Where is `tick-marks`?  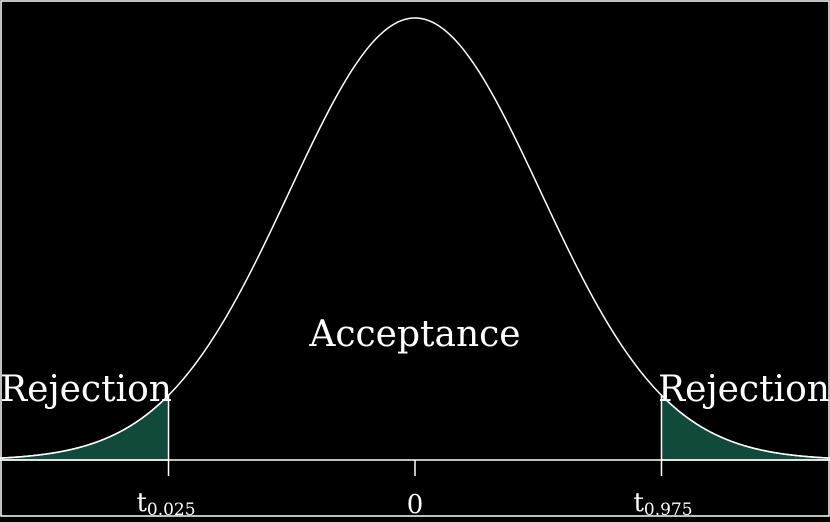 tick-marks is located at coordinates (415, 468).